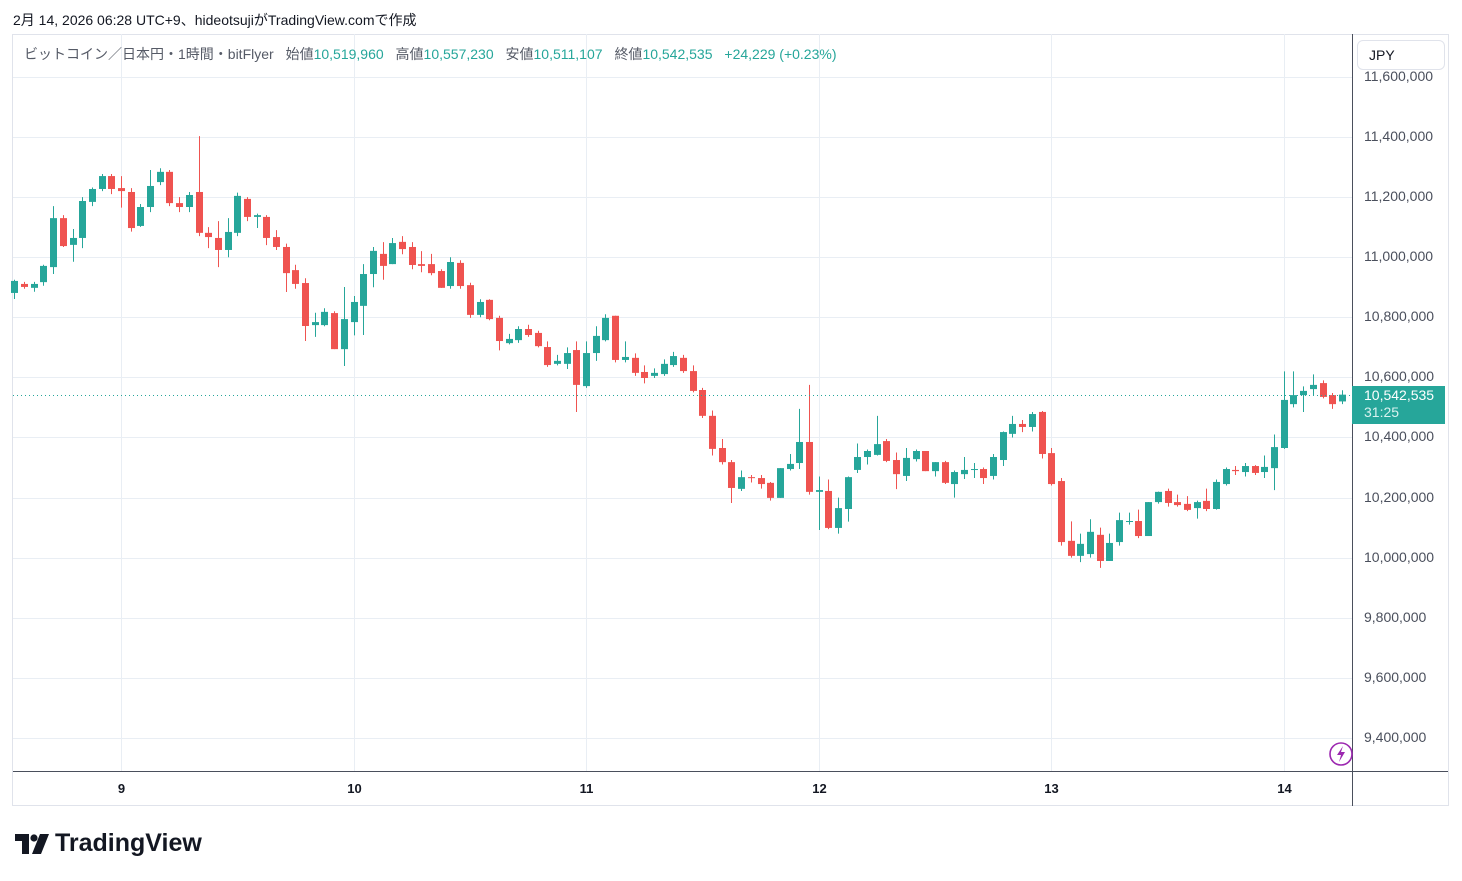  I want to click on lightning-icon, so click(1341, 754).